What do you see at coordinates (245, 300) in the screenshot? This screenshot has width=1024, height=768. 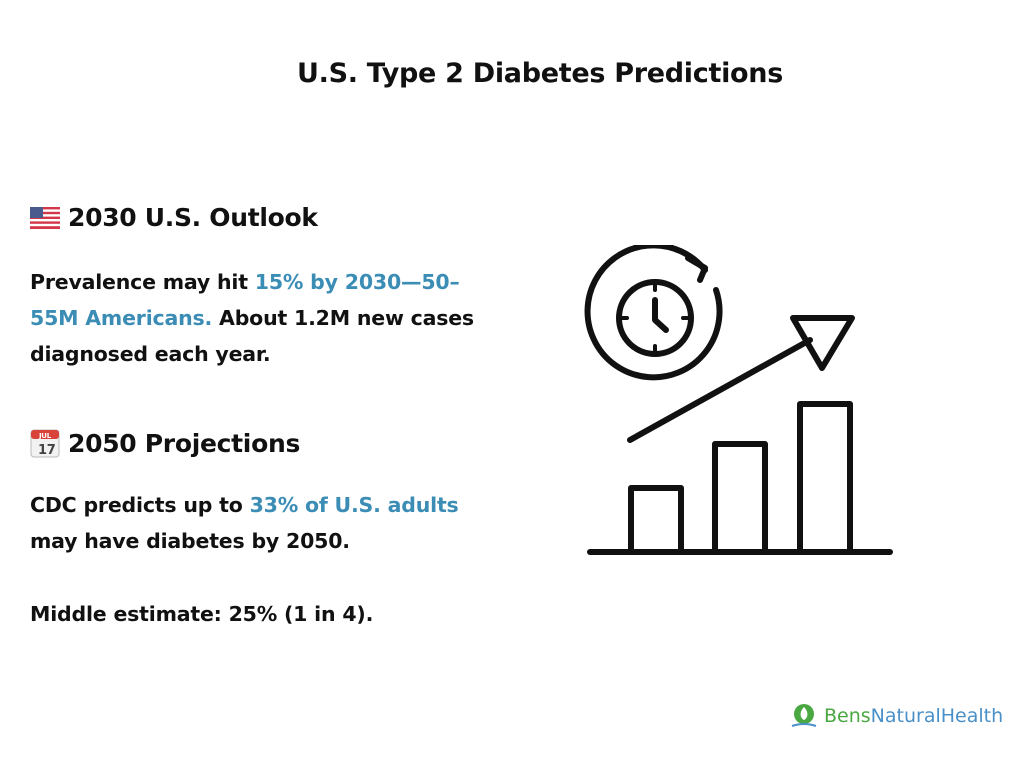 I see `highlight-text: 15% by 2030—50–55M Americans.` at bounding box center [245, 300].